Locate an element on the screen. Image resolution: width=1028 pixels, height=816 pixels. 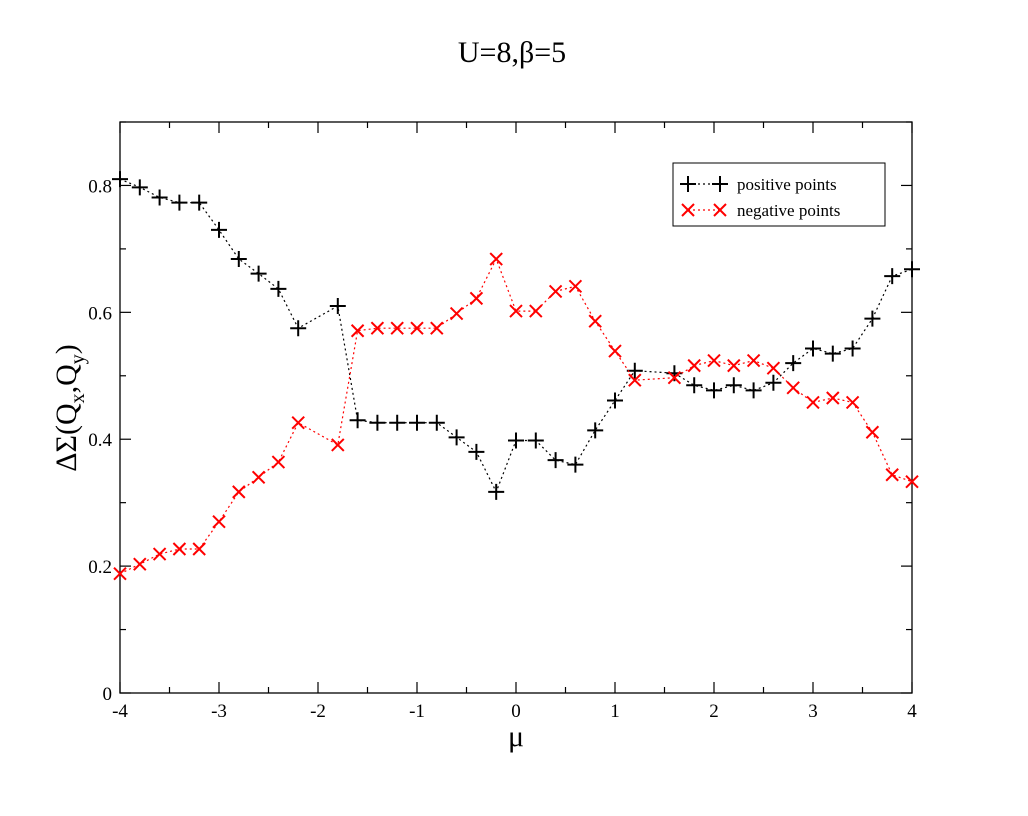
y-axis-label-subscript: y is located at coordinates (78, 359).